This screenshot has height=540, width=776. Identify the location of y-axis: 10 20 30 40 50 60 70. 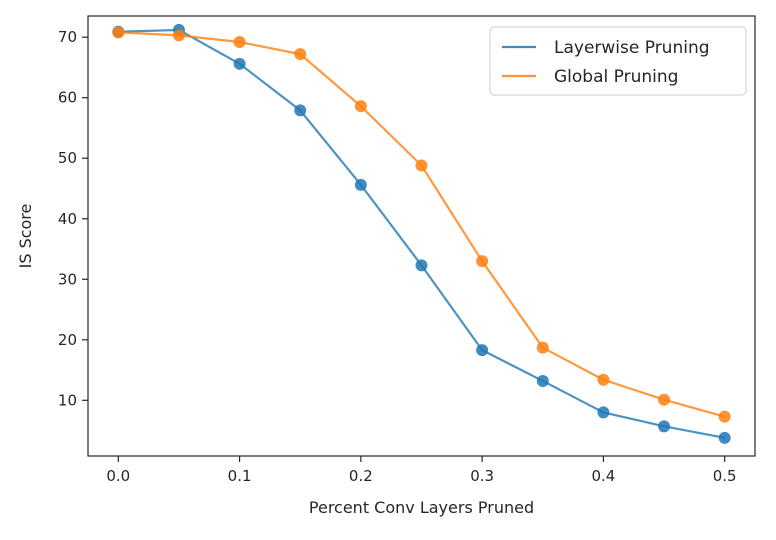
(73, 218).